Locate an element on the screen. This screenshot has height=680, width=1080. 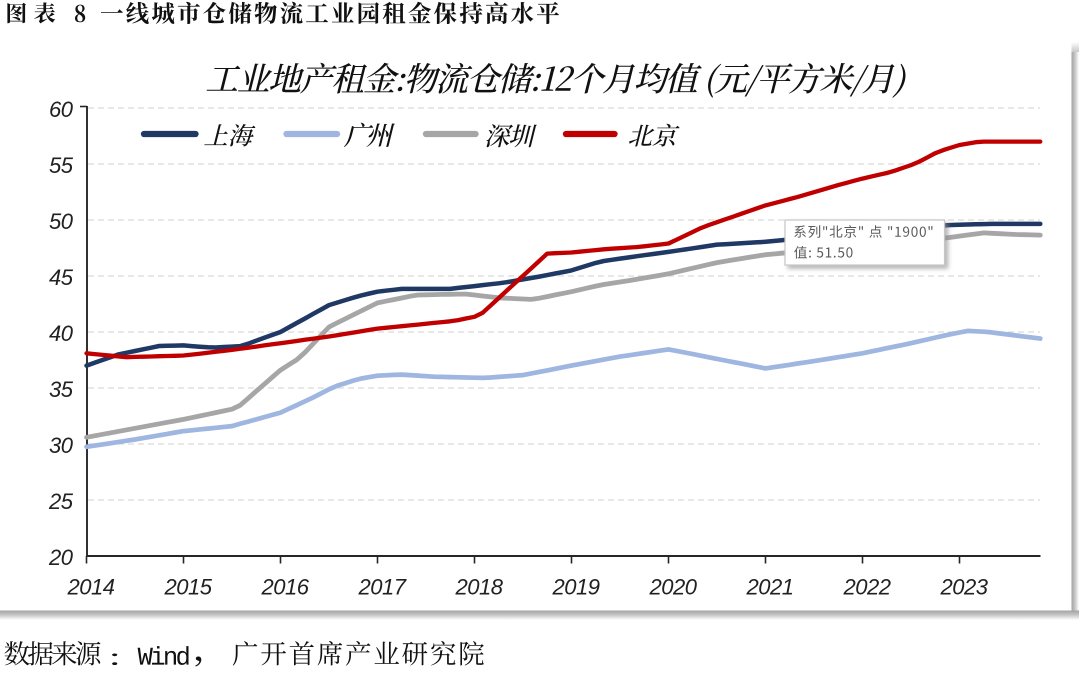
svg-text: 2021 is located at coordinates (770, 587).